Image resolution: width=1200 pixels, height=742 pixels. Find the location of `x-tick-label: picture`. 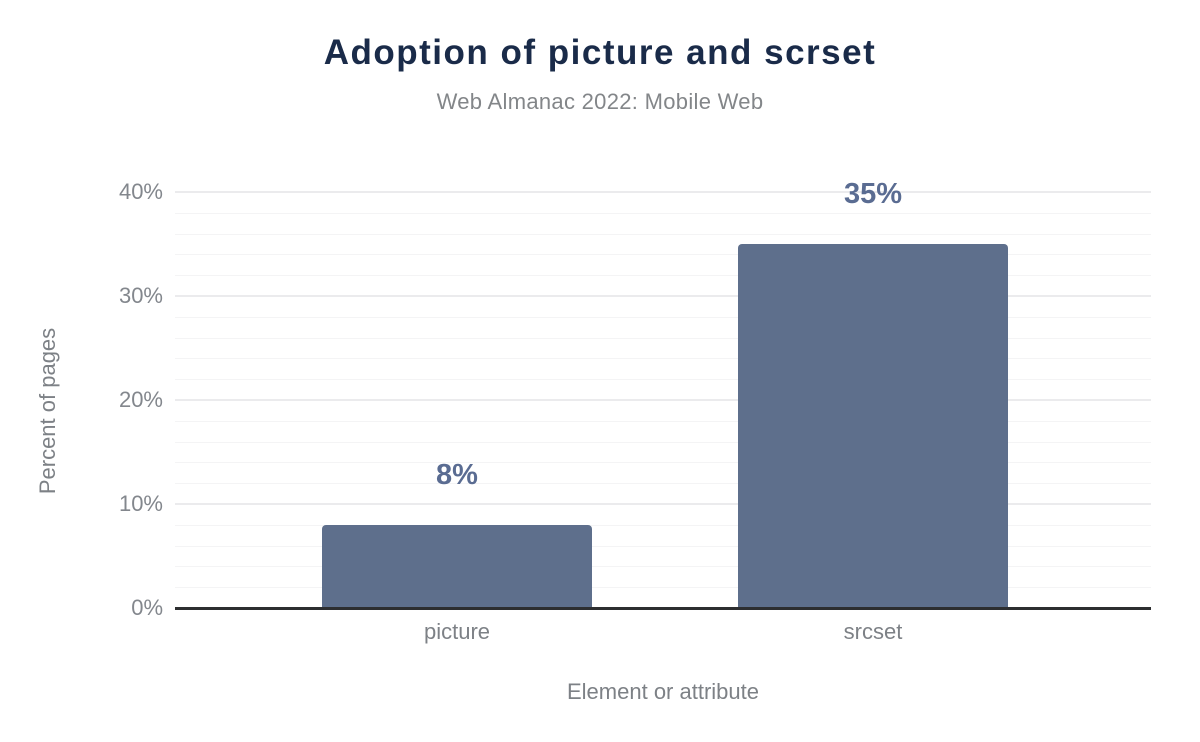

x-tick-label: picture is located at coordinates (457, 631).